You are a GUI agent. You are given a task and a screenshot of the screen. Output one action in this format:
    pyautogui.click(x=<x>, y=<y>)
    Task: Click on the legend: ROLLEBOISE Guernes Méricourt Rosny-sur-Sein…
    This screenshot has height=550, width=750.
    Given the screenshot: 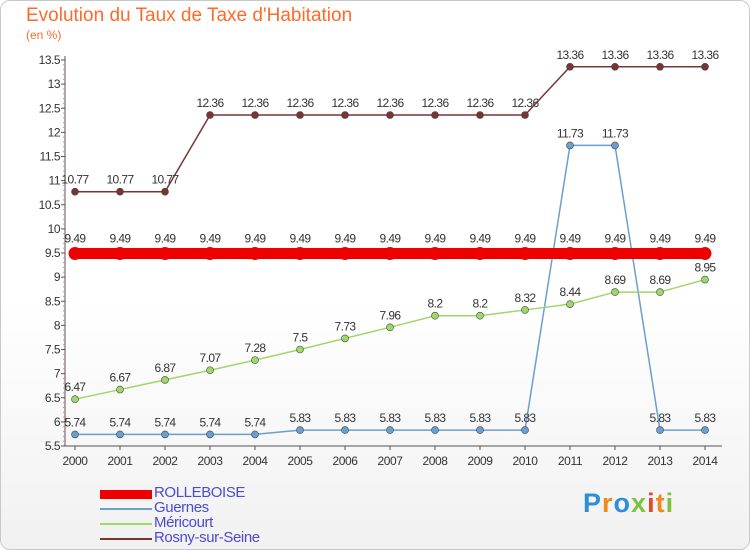 What is the action you would take?
    pyautogui.click(x=250, y=515)
    